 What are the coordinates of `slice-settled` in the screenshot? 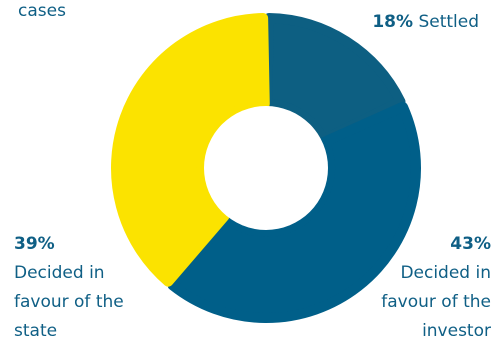 It's located at (334, 79).